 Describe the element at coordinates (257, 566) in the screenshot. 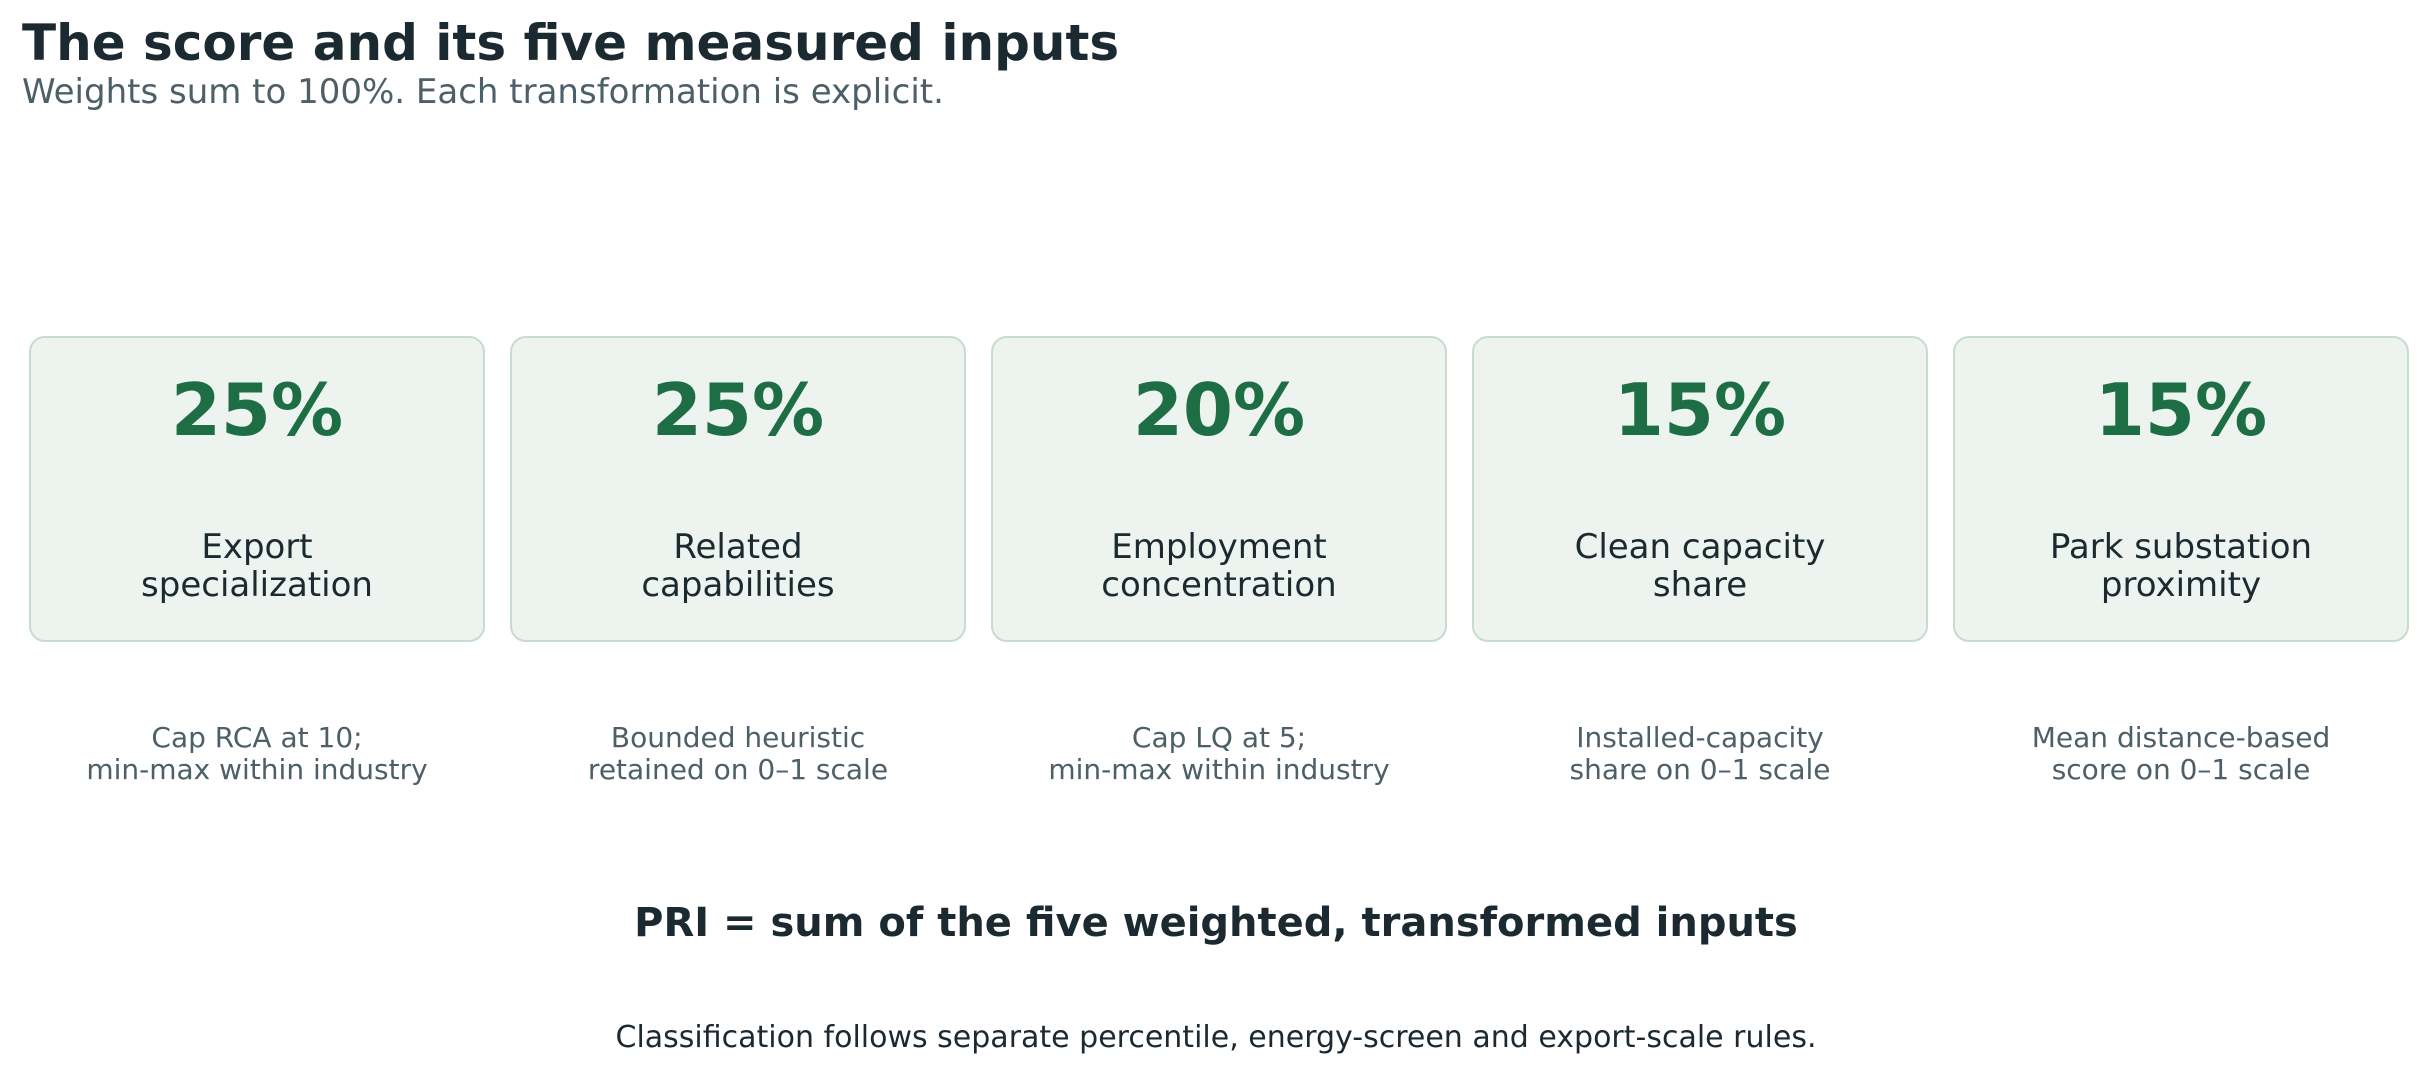

I see `input-label: Export specialization` at that location.